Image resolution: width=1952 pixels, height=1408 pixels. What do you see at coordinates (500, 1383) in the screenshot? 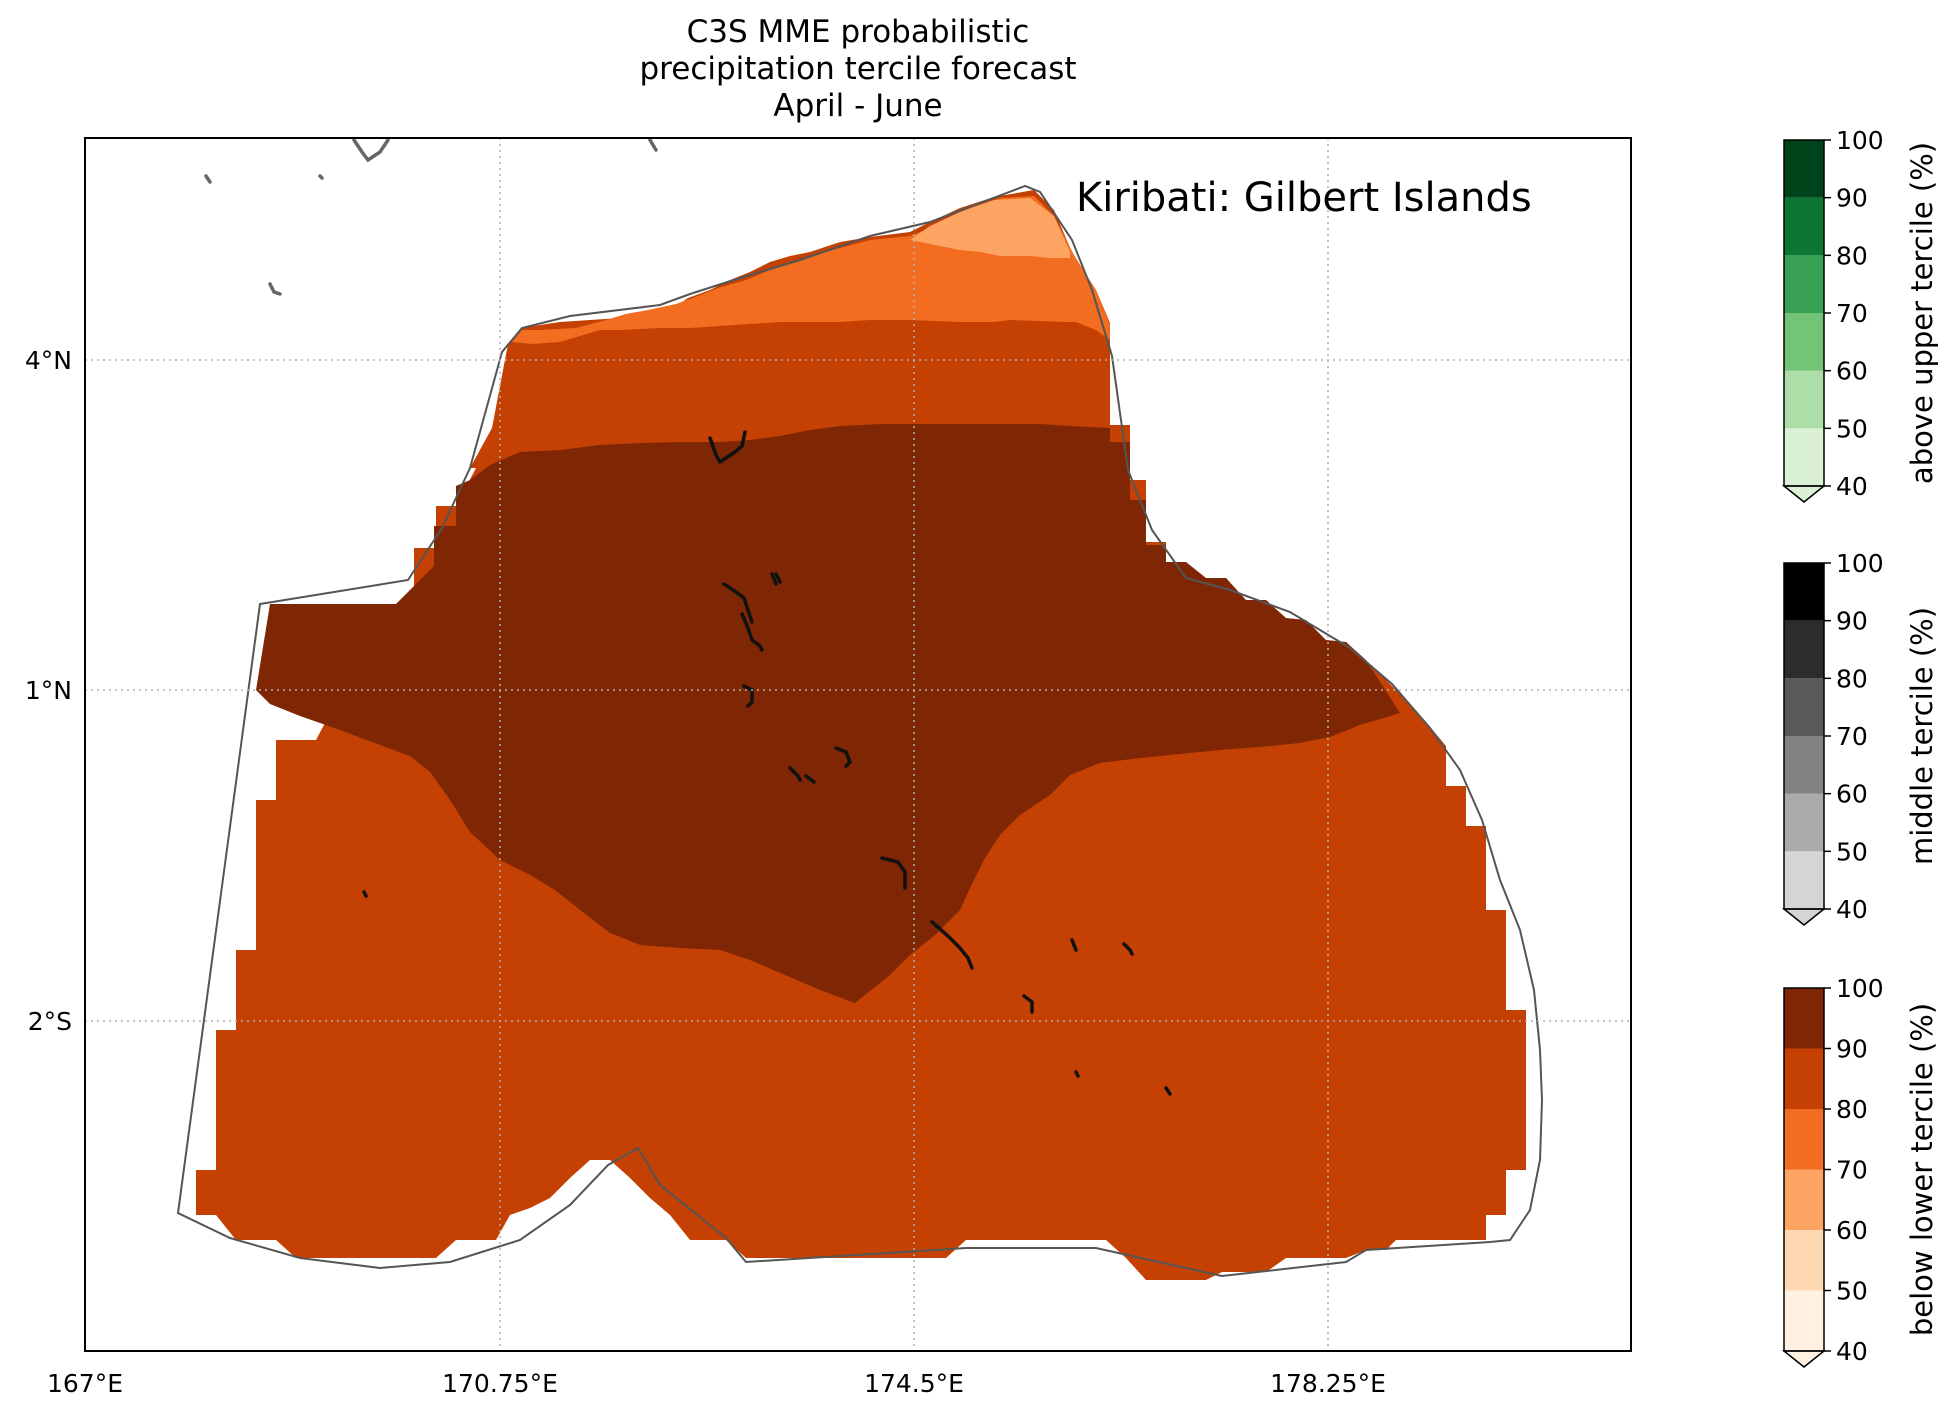
I see `x-tick-label: 170.75°E` at bounding box center [500, 1383].